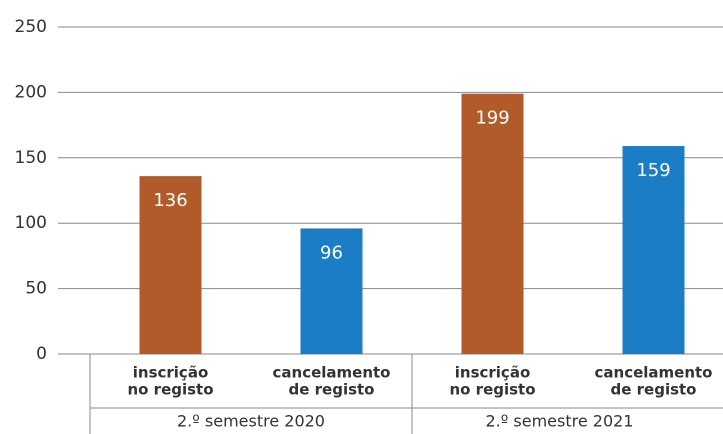 This screenshot has height=434, width=723. What do you see at coordinates (331, 252) in the screenshot?
I see `value-label: 96` at bounding box center [331, 252].